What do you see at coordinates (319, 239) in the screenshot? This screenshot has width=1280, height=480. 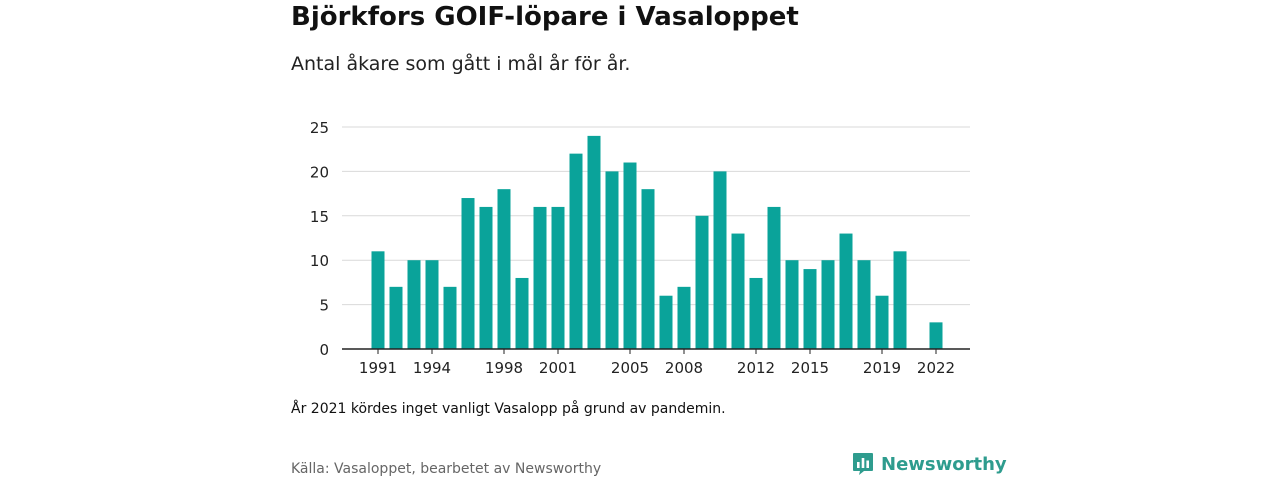 I see `y-axis-tick-labels: 0 5 10 15 20 25` at bounding box center [319, 239].